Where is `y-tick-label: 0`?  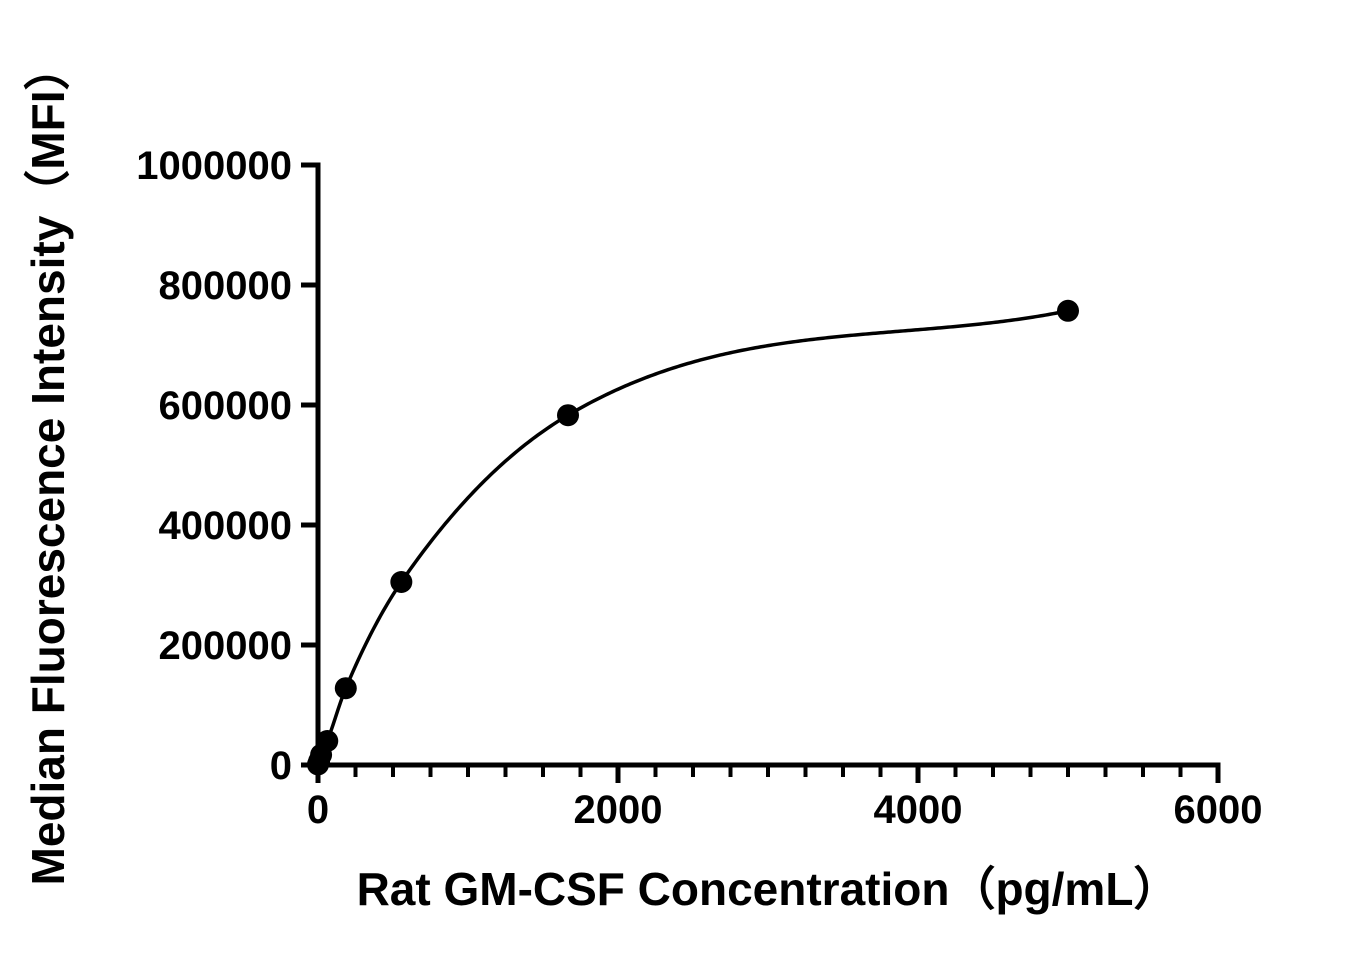 y-tick-label: 0 is located at coordinates (281, 766).